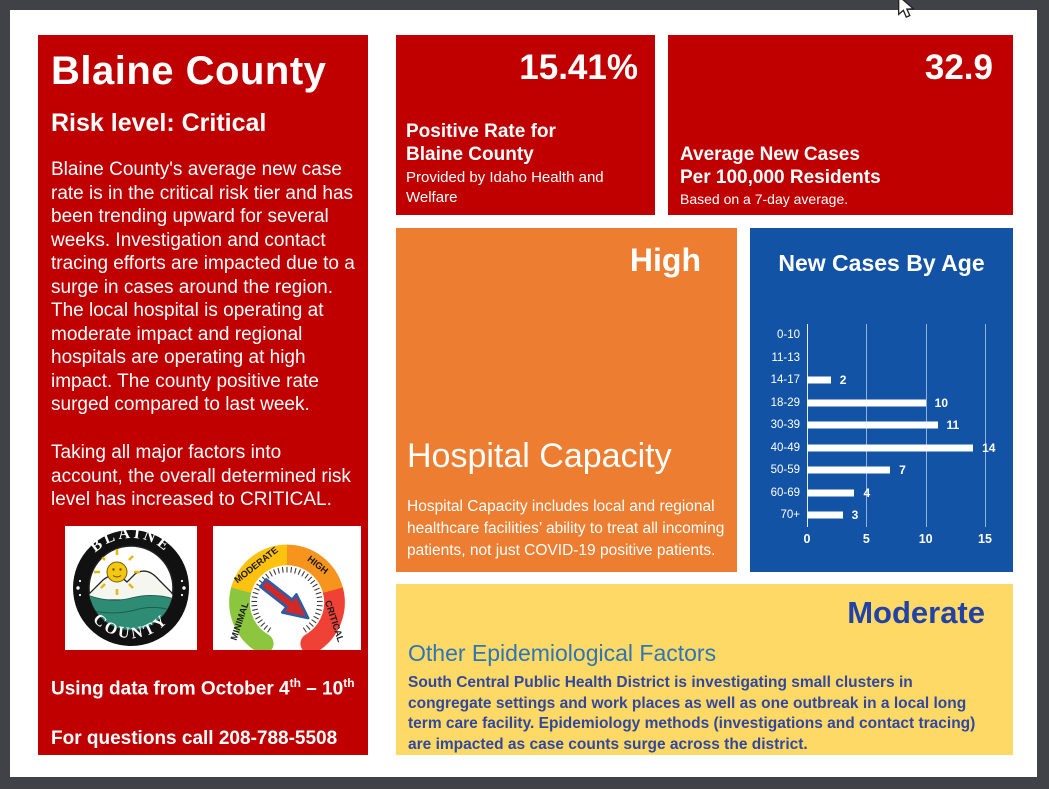 The height and width of the screenshot is (789, 1049). What do you see at coordinates (785, 447) in the screenshot?
I see `age-group-label: 40-49` at bounding box center [785, 447].